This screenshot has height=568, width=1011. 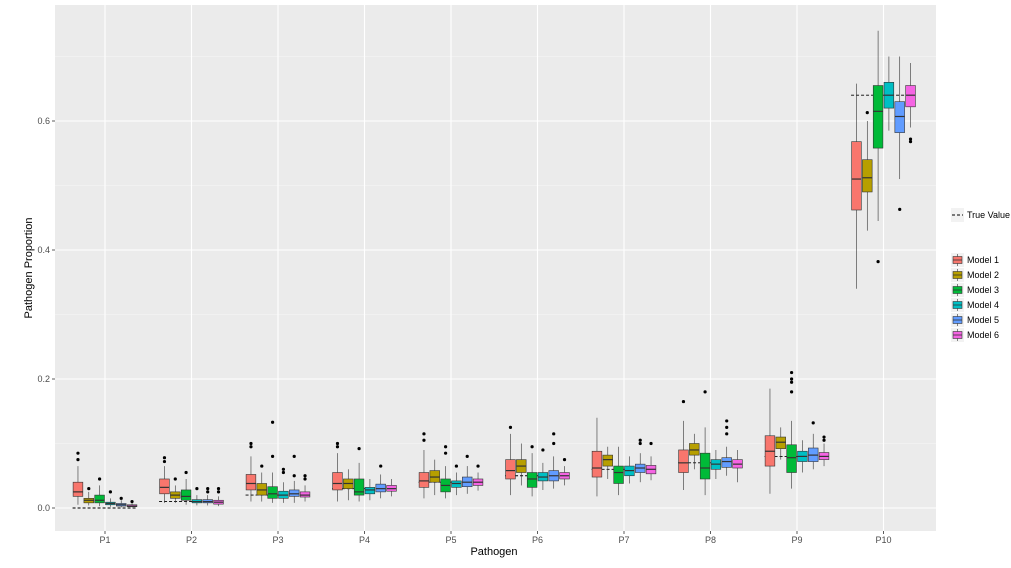 I want to click on legend-label-model-4: Model 4, so click(x=983, y=305).